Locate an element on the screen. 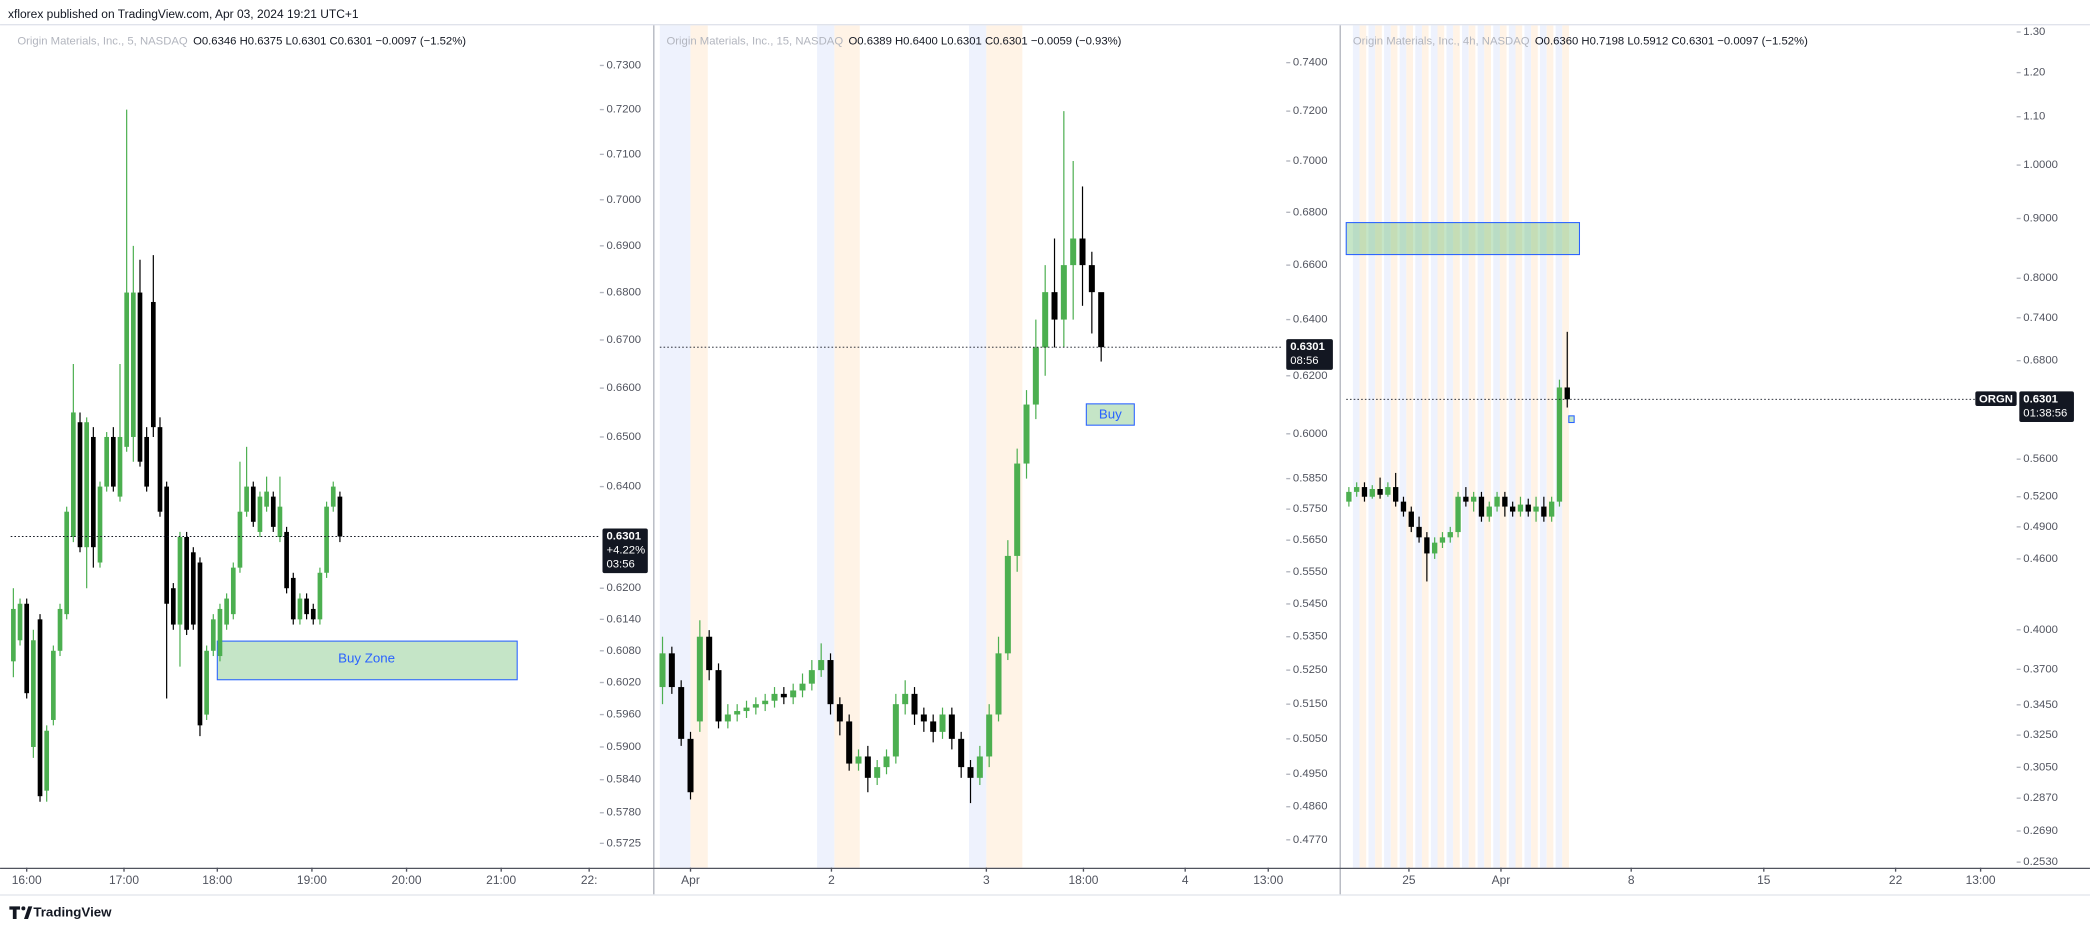 The image size is (2090, 931). y-tick-label: 0.9000 is located at coordinates (2040, 218).